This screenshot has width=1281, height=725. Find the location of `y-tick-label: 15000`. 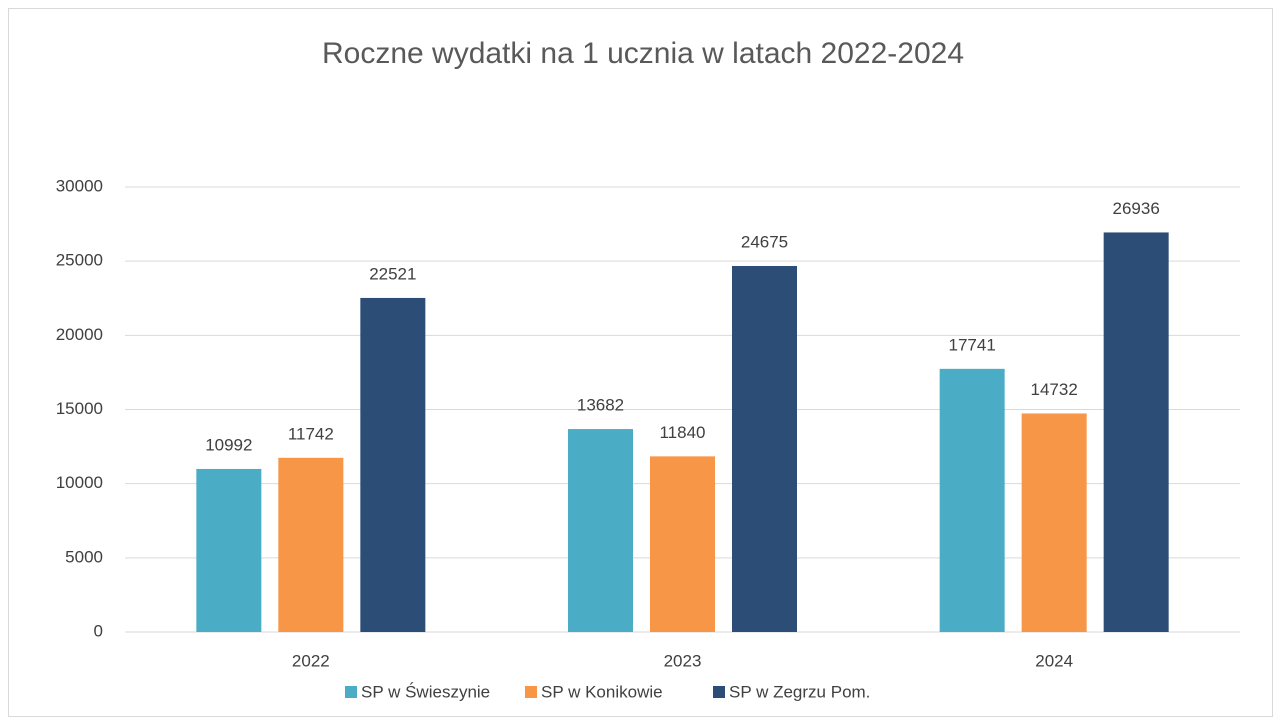

y-tick-label: 15000 is located at coordinates (79, 408).